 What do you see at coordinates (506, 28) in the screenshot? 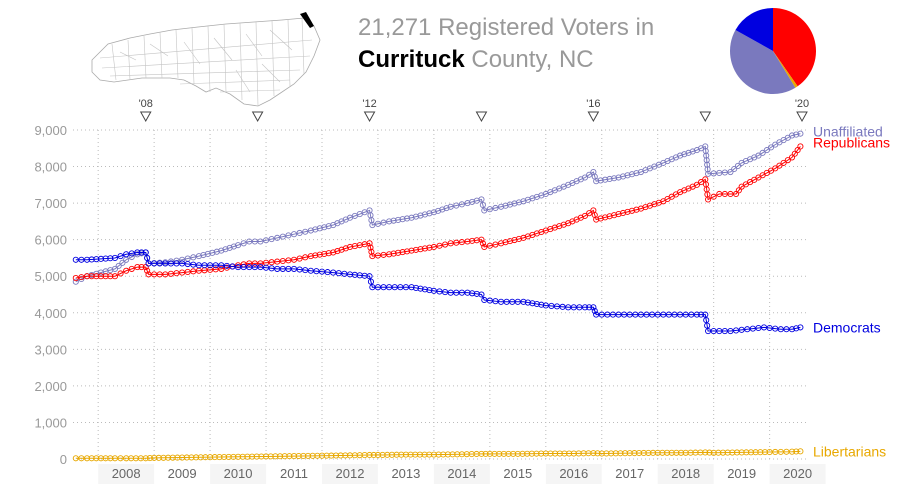
I see `chart-title-line1: 21,271 Registered Voters in` at bounding box center [506, 28].